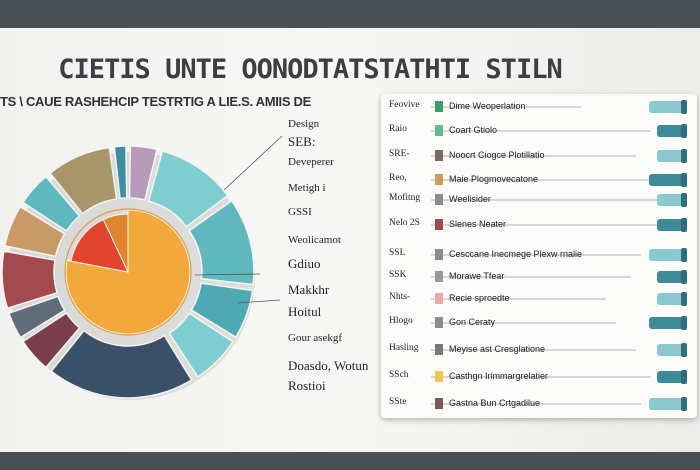 This screenshot has height=470, width=700. I want to click on legend-code: Raio, so click(398, 129).